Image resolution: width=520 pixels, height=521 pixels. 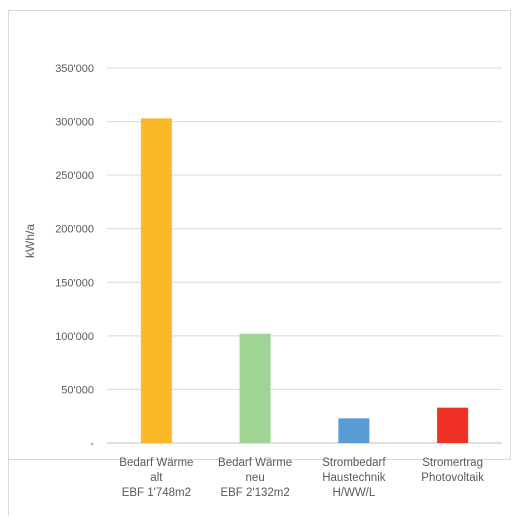 What do you see at coordinates (77, 390) in the screenshot?
I see `y-tick-label: 50'000` at bounding box center [77, 390].